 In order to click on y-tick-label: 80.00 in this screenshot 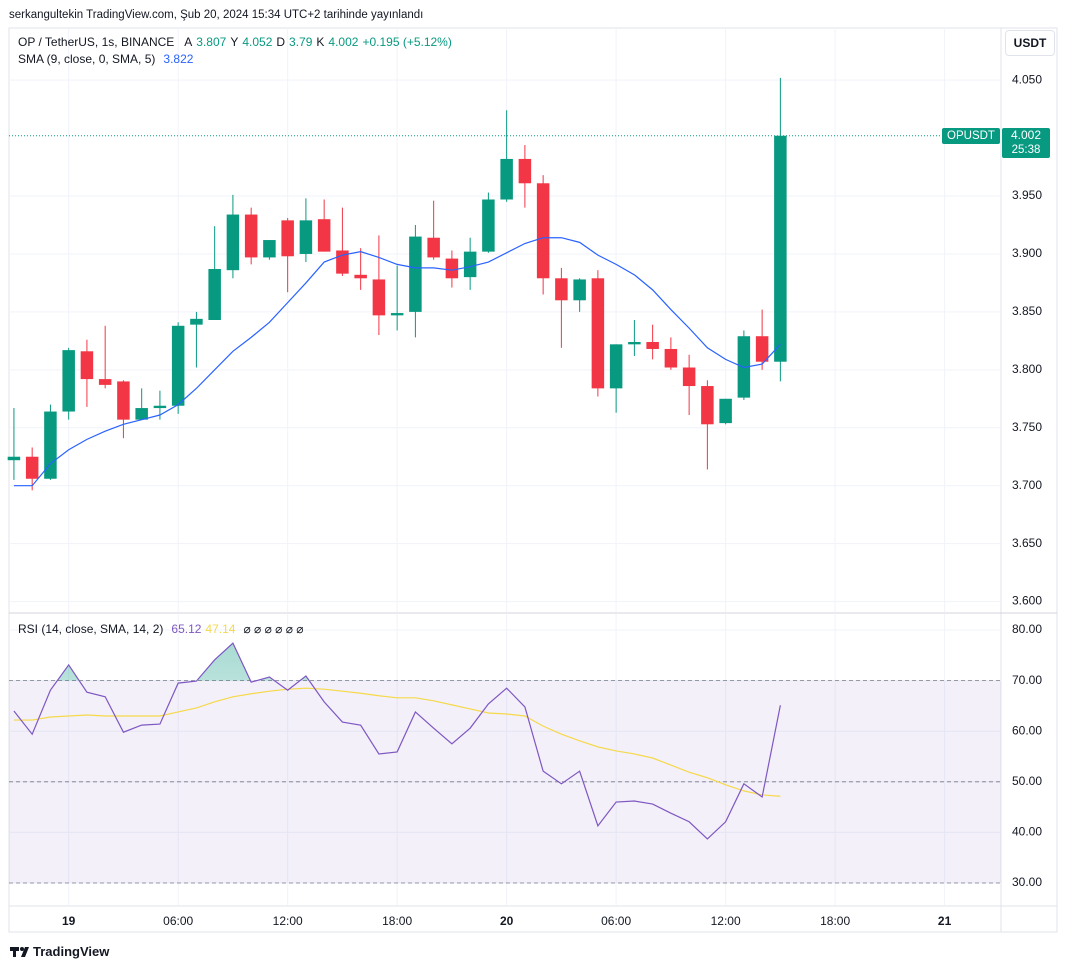, I will do `click(1027, 629)`.